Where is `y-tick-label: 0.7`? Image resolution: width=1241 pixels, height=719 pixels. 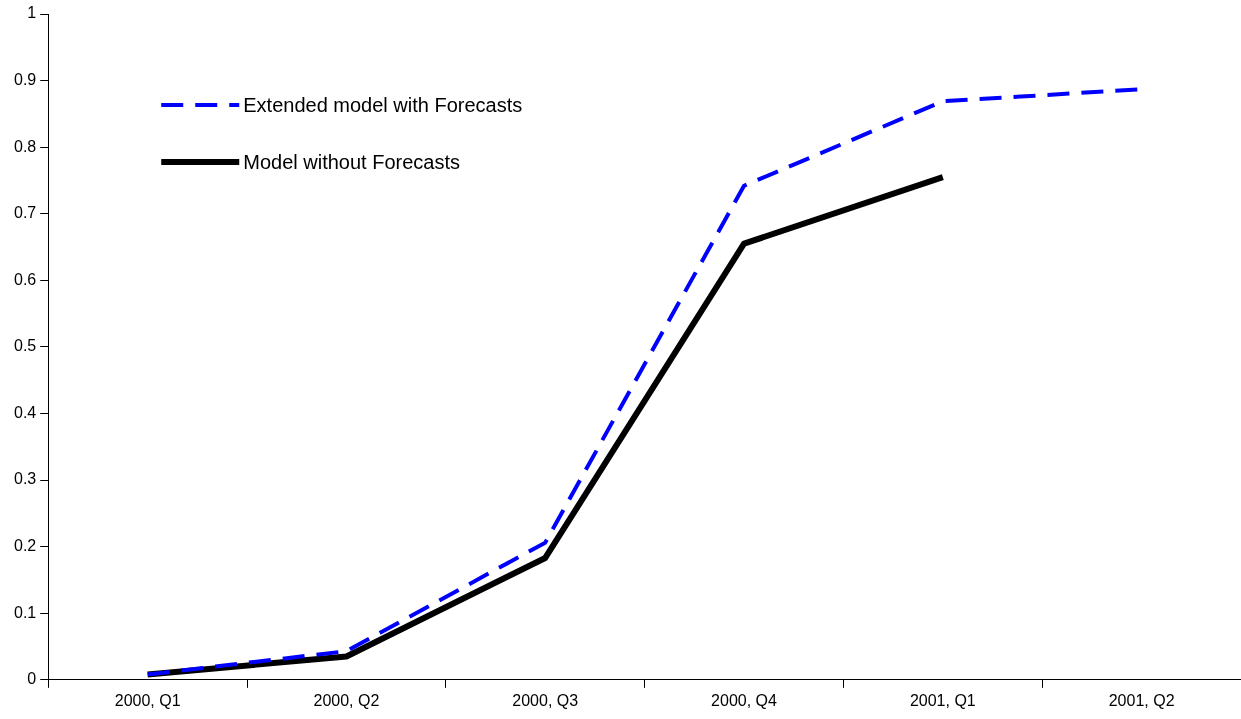
y-tick-label: 0.7 is located at coordinates (25, 213).